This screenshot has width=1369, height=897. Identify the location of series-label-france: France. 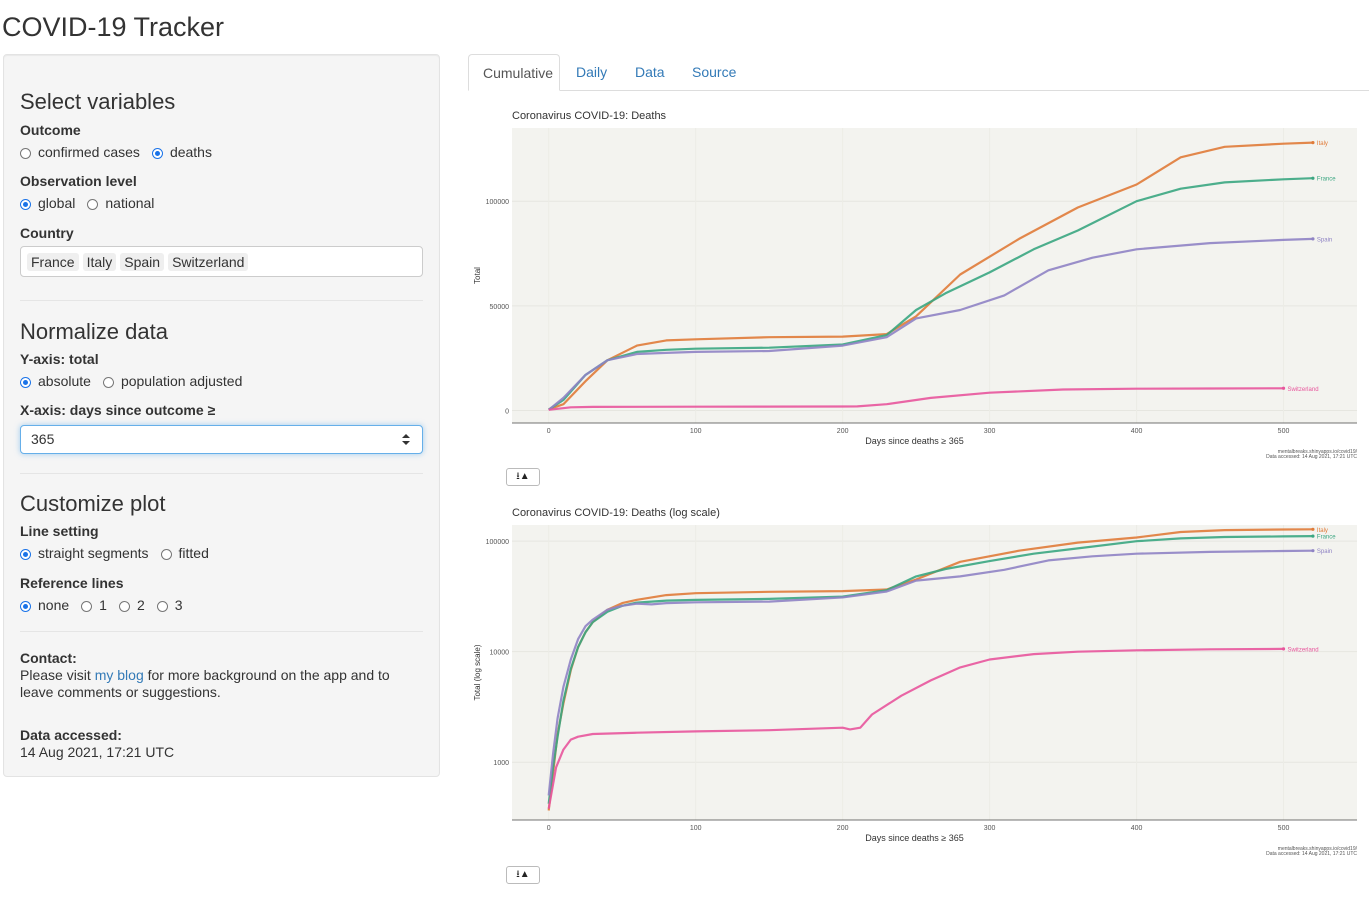
(1326, 538).